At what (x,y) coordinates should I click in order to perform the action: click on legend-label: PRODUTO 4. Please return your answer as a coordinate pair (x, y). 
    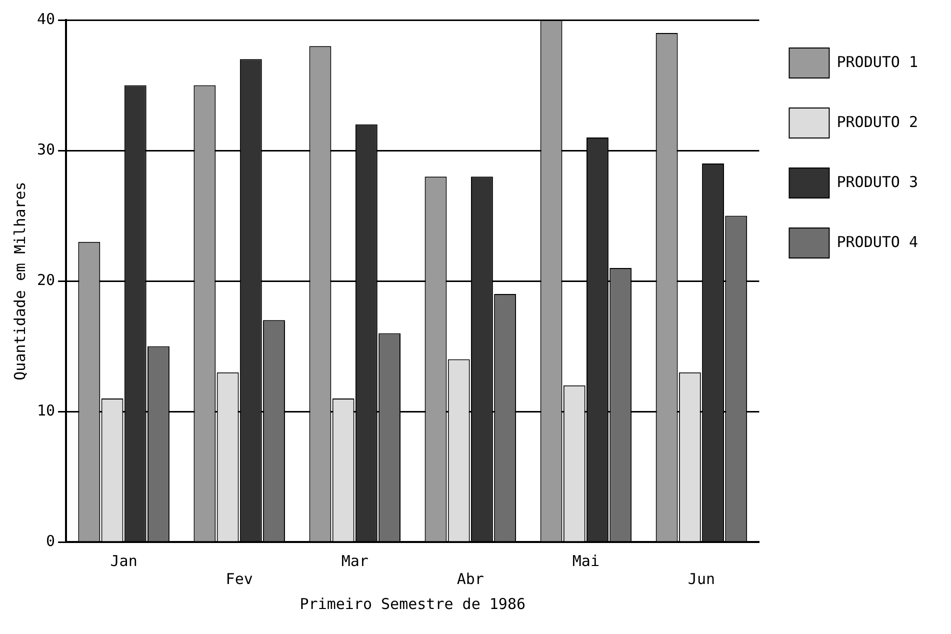
    Looking at the image, I should click on (877, 241).